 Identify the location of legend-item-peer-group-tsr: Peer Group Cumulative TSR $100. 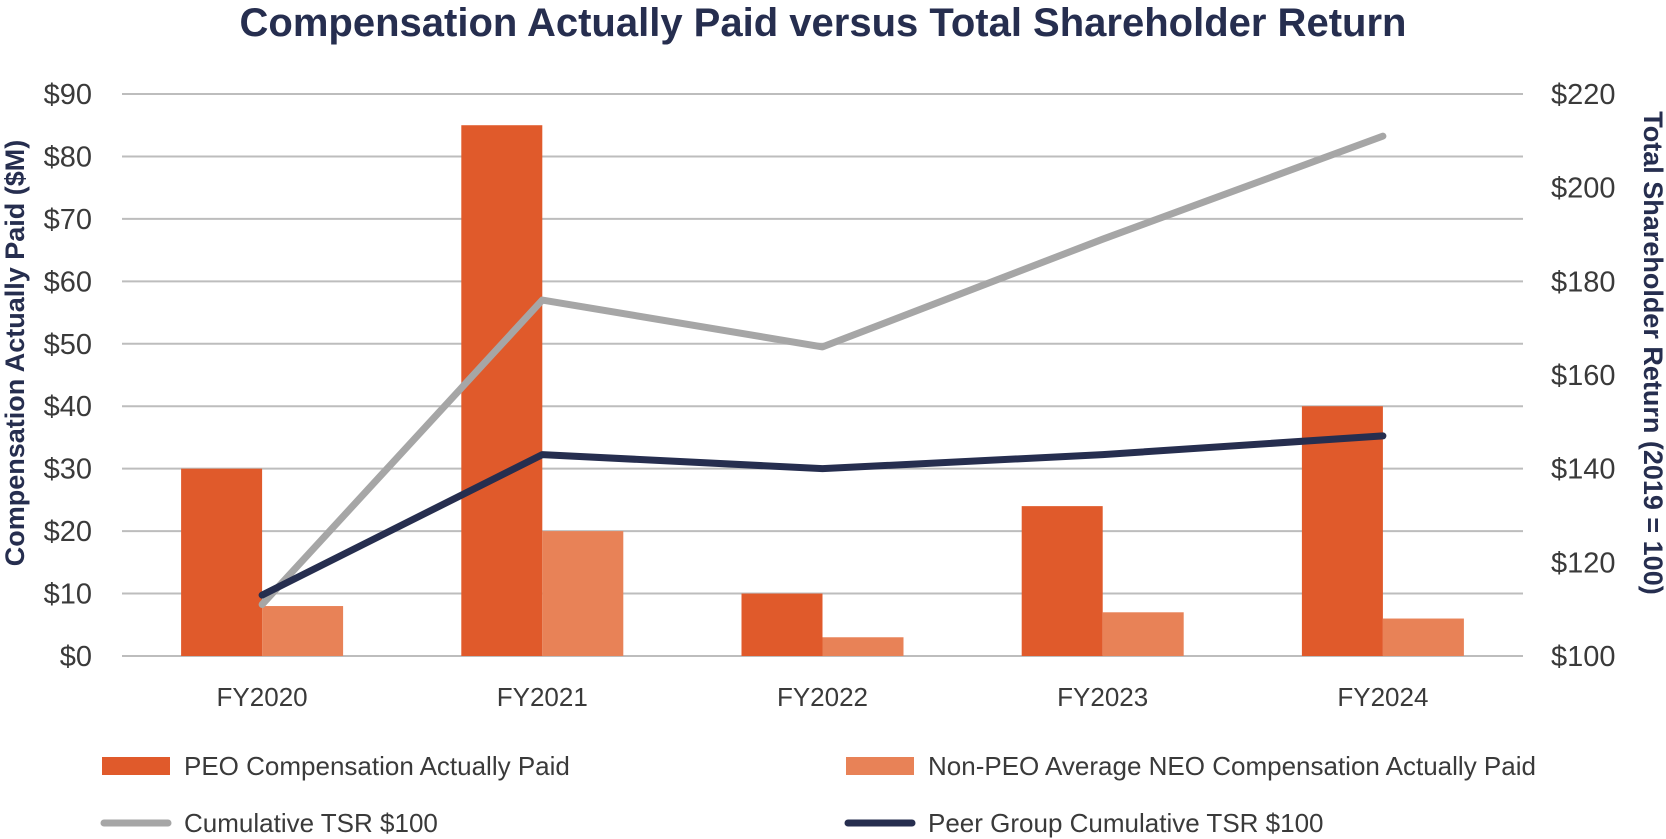
(1084, 823).